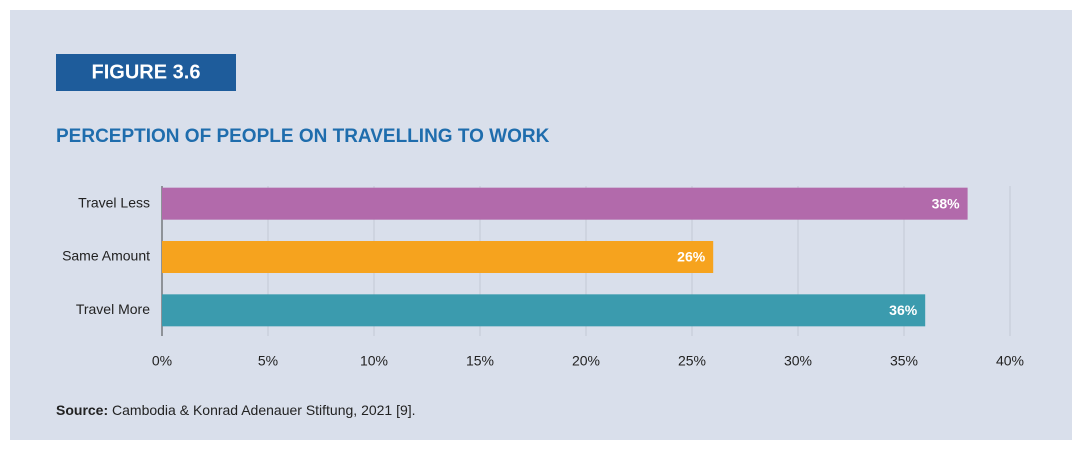 This screenshot has width=1082, height=452. I want to click on y-tick-label: Travel More, so click(113, 309).